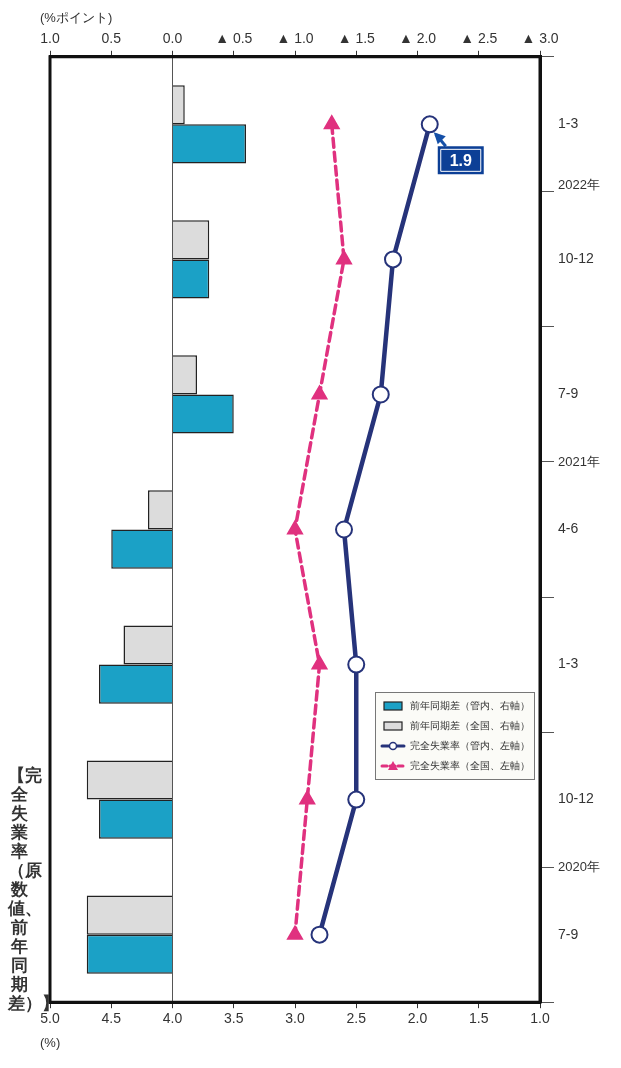 The width and height of the screenshot is (621, 1068). Describe the element at coordinates (111, 38) in the screenshot. I see `x2-tick-label: 0.5` at that location.